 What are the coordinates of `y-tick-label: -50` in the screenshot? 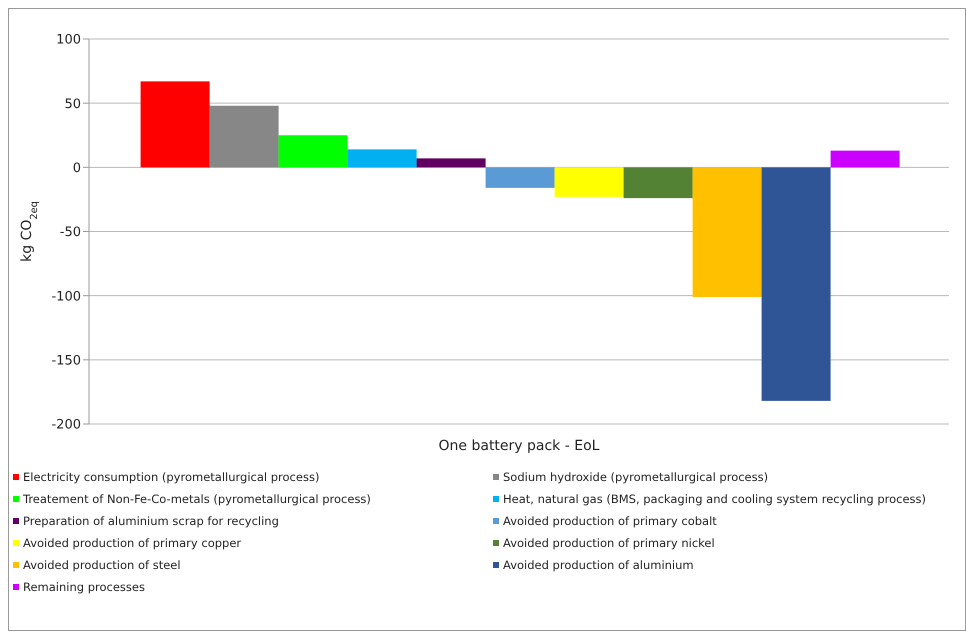 It's located at (70, 232).